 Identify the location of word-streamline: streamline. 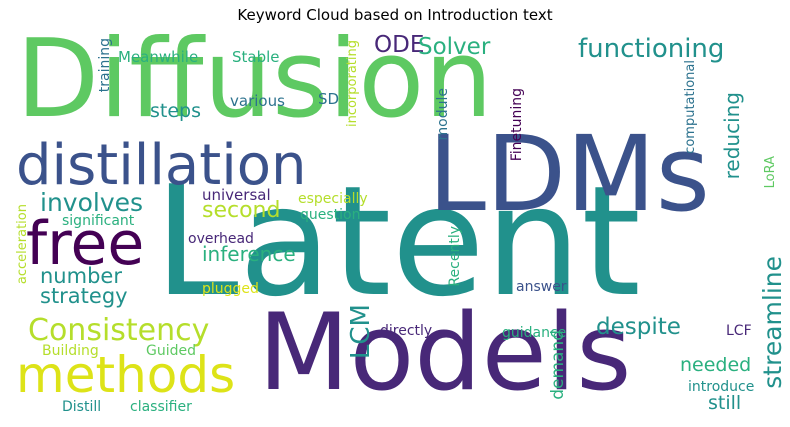
(770, 322).